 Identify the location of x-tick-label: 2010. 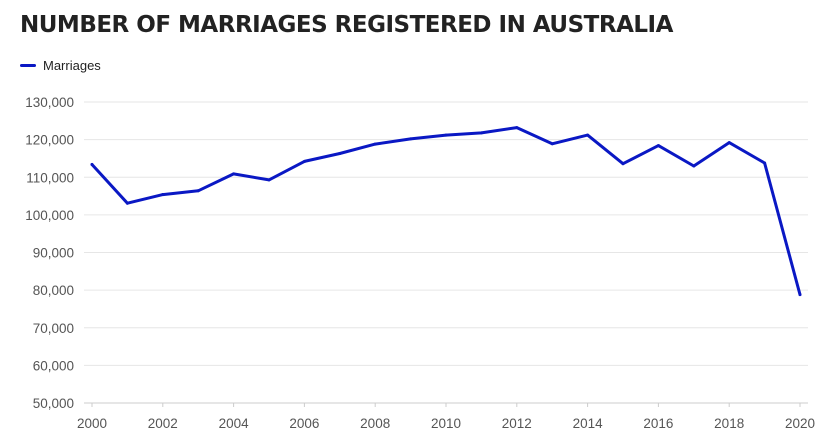
(446, 423).